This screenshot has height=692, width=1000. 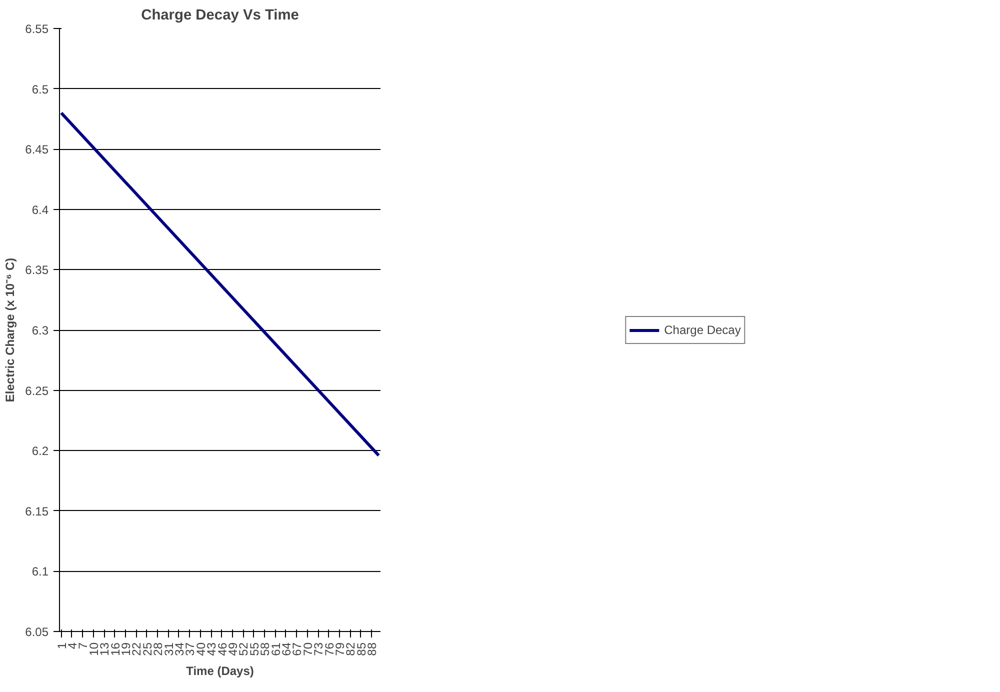 I want to click on legend-label: Charge Decay, so click(x=702, y=329).